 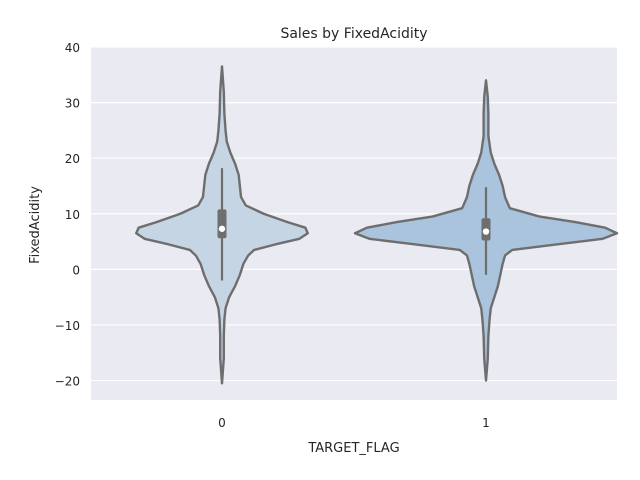 I want to click on y-tick-label: 10, so click(x=72, y=215).